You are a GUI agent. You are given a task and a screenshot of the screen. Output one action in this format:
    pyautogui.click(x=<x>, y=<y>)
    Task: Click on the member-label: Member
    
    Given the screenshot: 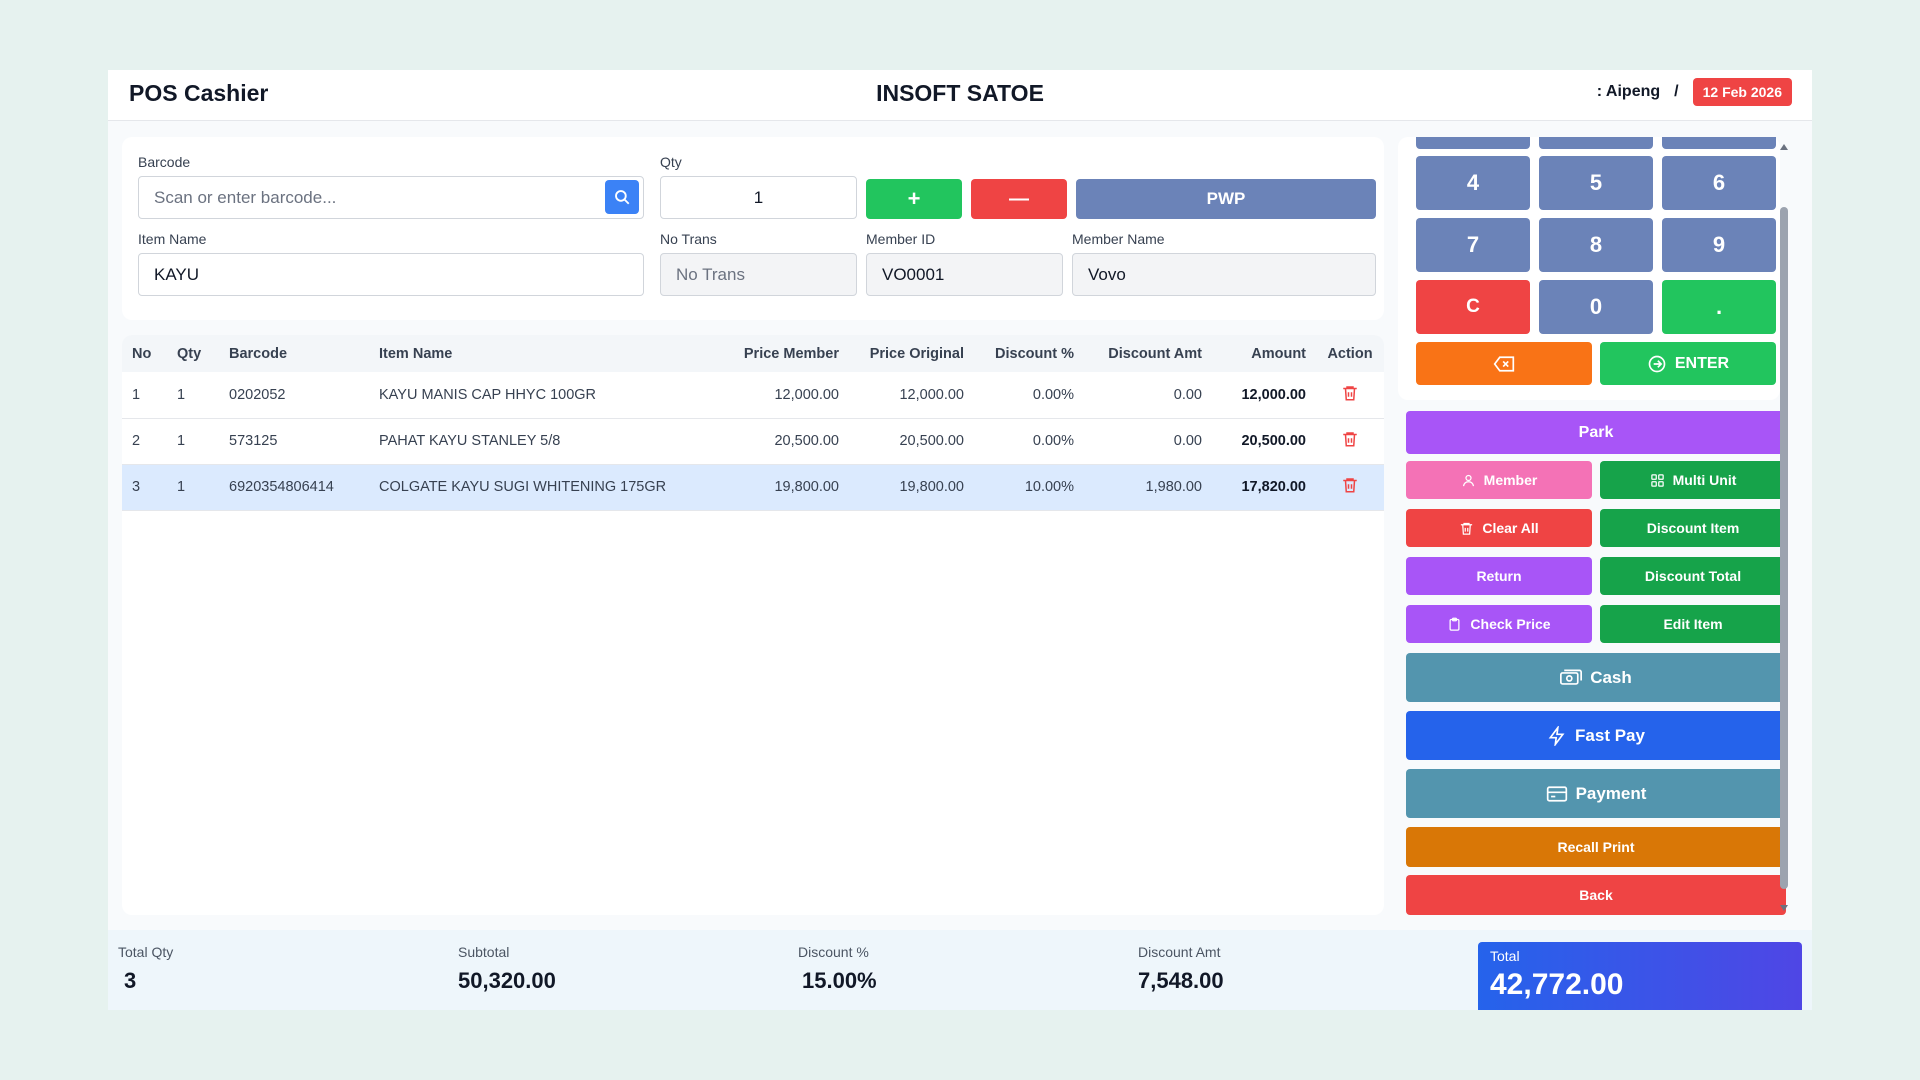 What is the action you would take?
    pyautogui.click(x=1510, y=480)
    